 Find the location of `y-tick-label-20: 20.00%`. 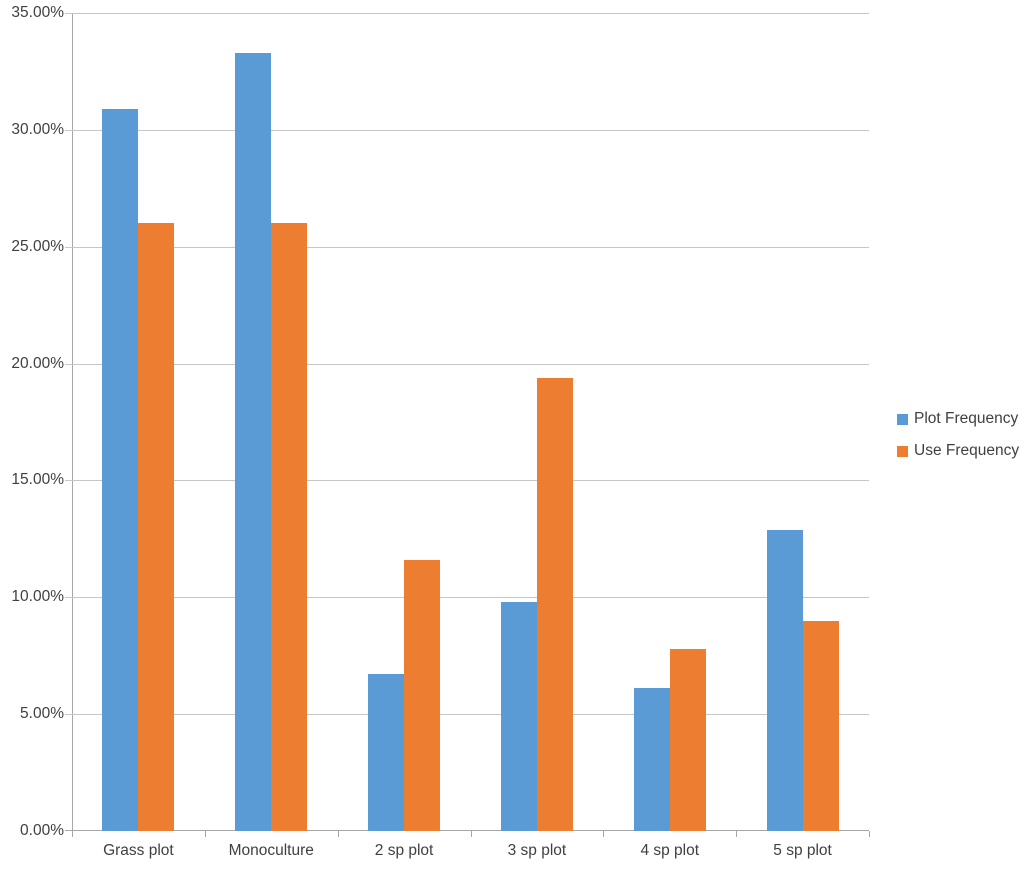

y-tick-label-20: 20.00% is located at coordinates (37, 363).